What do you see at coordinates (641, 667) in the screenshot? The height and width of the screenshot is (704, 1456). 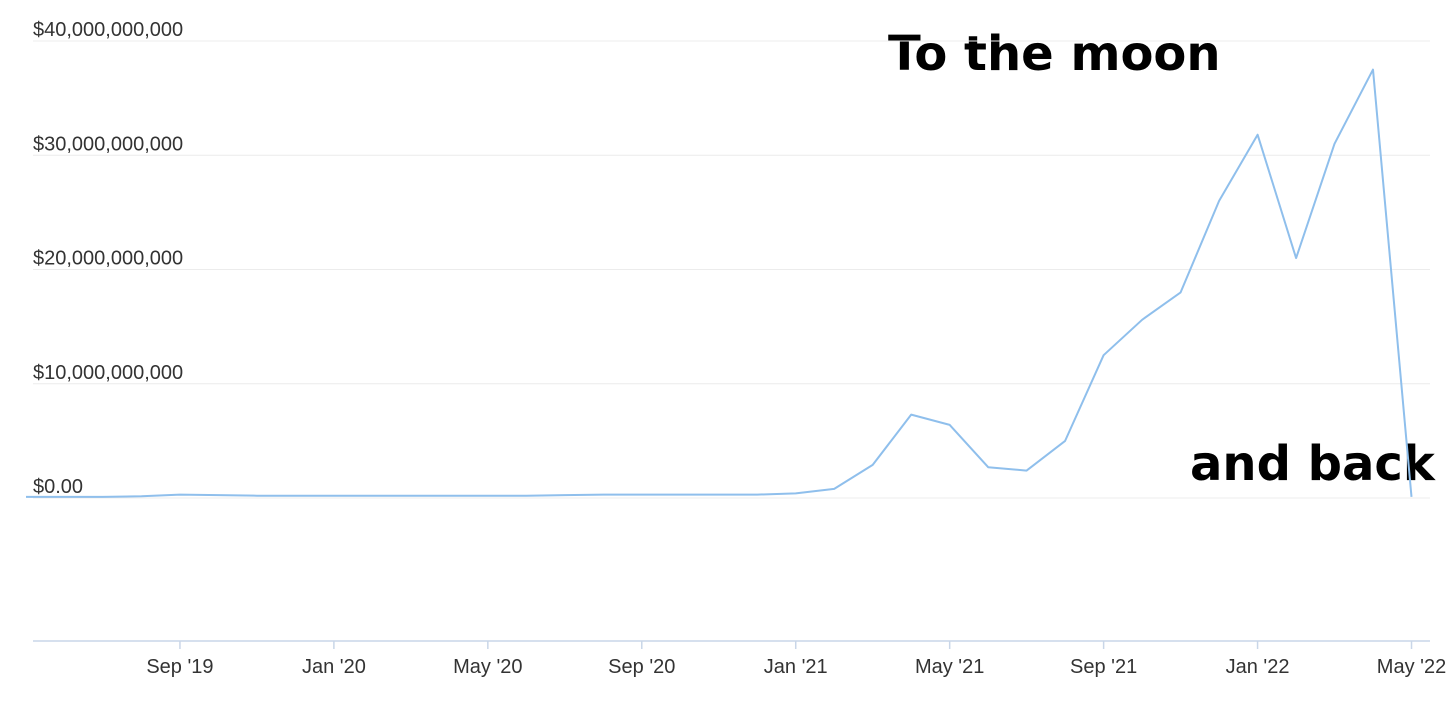 I see `x-tick-label: Sep '20` at bounding box center [641, 667].